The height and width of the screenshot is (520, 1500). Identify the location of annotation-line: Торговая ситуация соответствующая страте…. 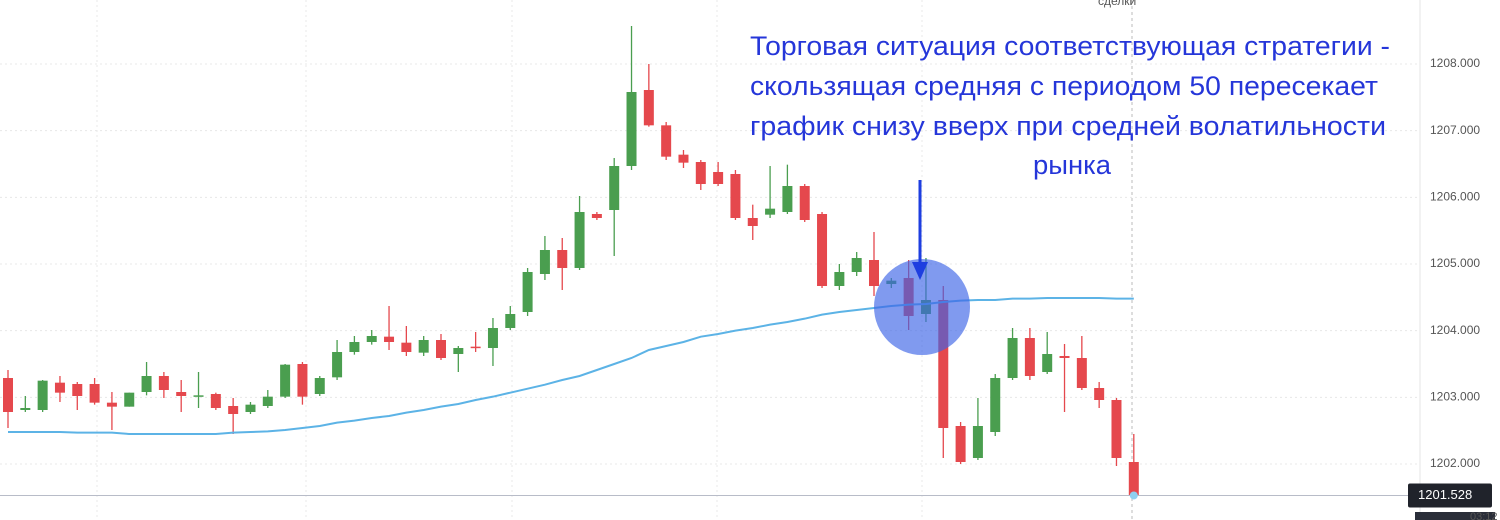
(1070, 46).